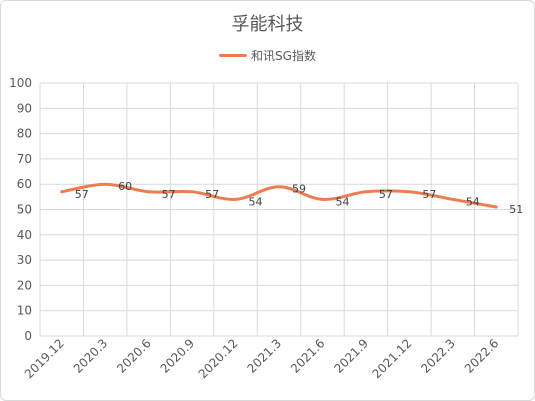 The width and height of the screenshot is (535, 401). Describe the element at coordinates (391, 358) in the screenshot. I see `x-tick-label: 2021.12` at that location.